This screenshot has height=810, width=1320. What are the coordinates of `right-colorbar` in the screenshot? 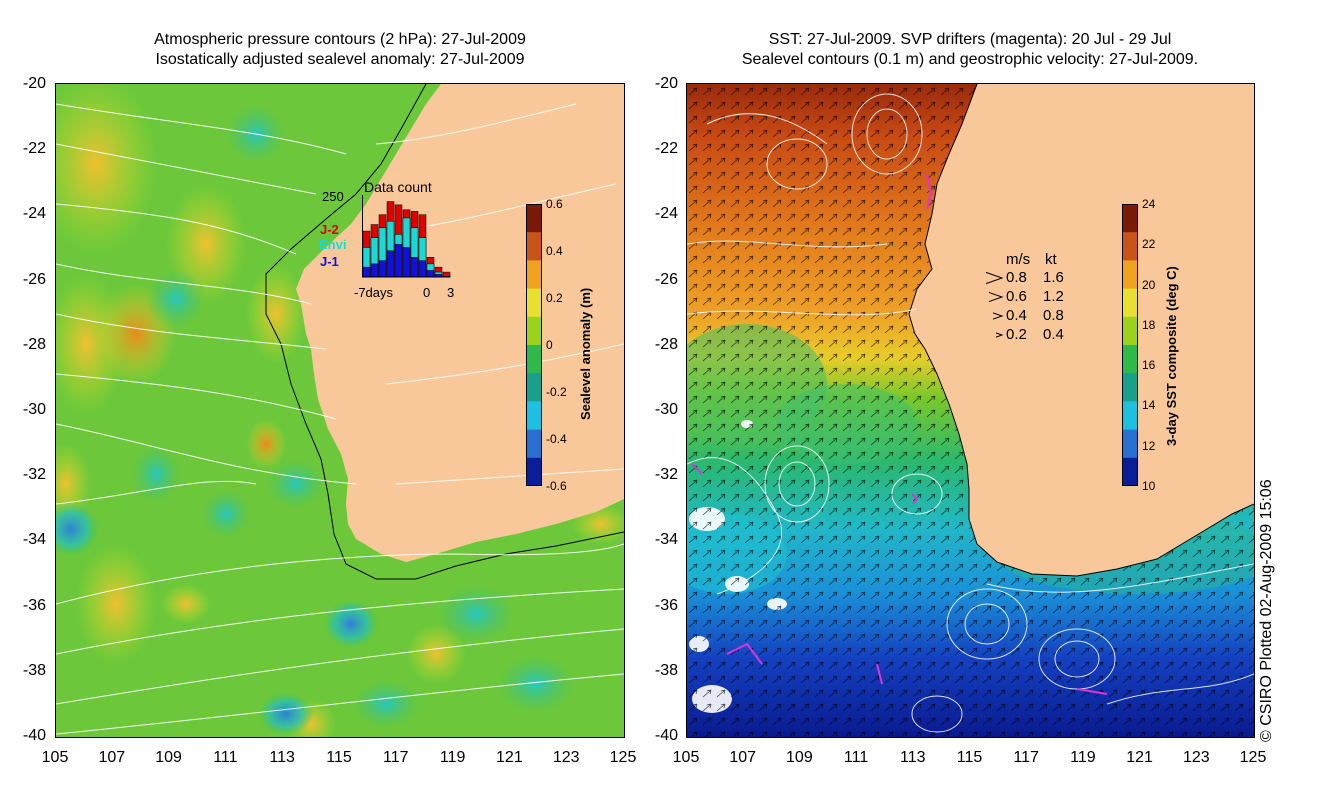 It's located at (1130, 345).